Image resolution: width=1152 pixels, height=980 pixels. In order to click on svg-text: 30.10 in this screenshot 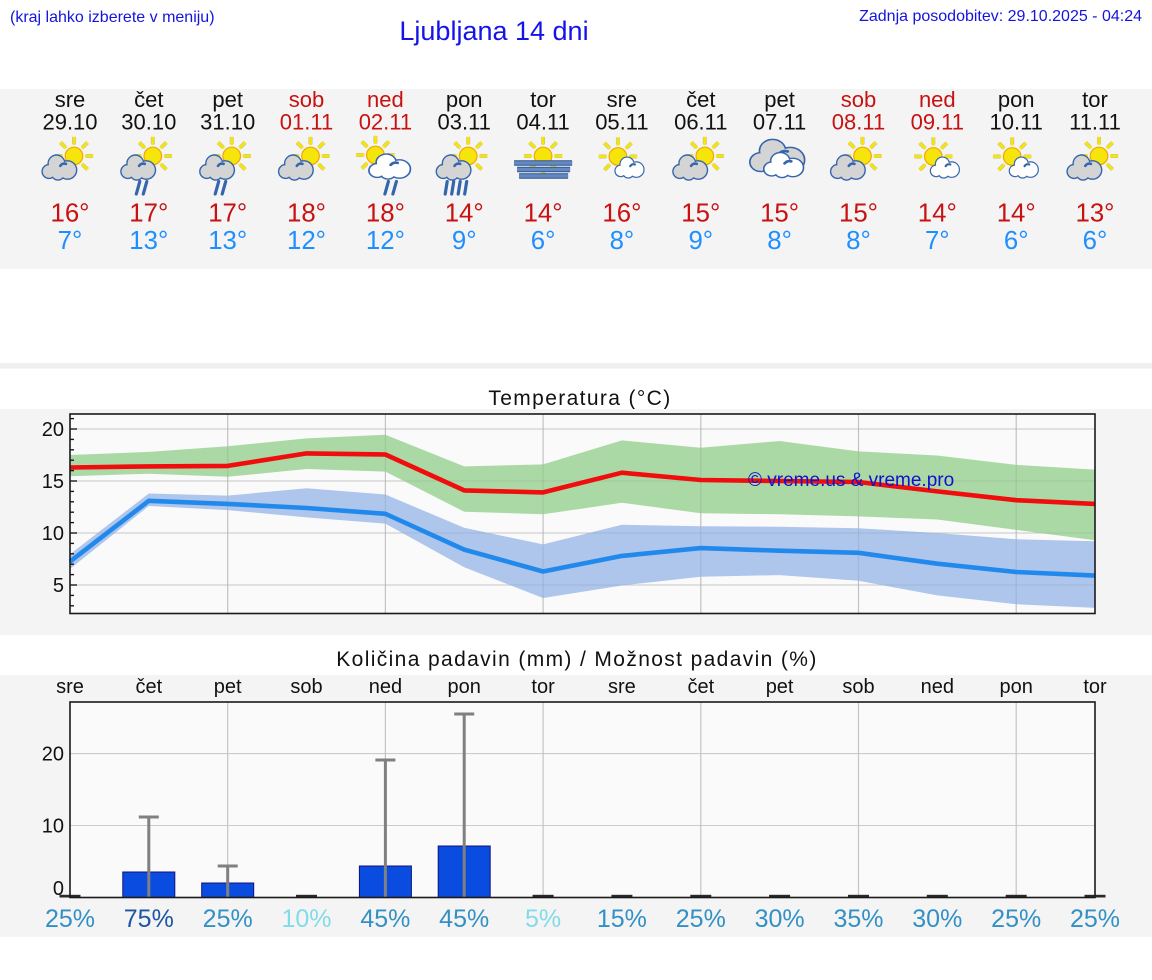, I will do `click(148, 122)`.